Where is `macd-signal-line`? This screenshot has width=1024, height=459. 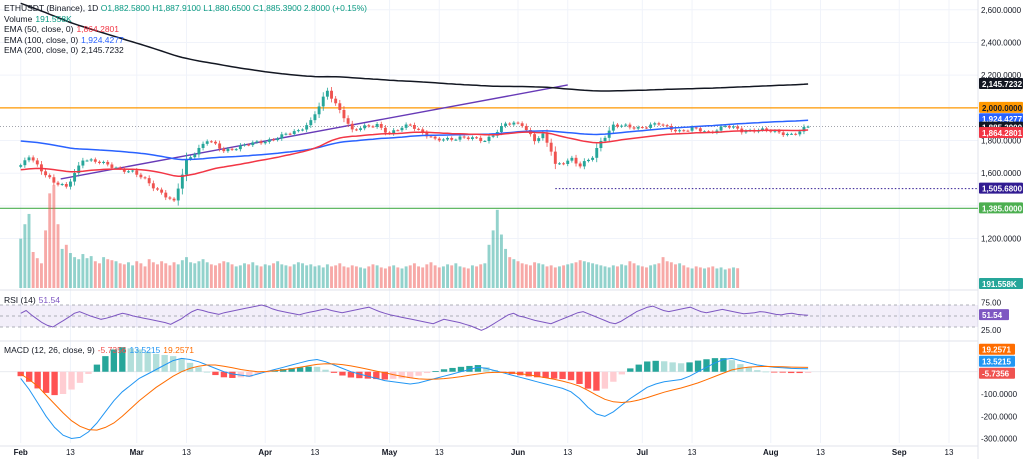
macd-signal-line is located at coordinates (414, 397).